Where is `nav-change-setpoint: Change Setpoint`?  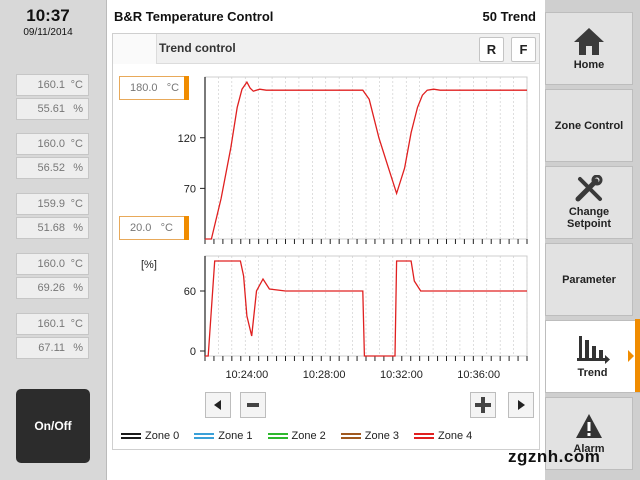 nav-change-setpoint: Change Setpoint is located at coordinates (589, 202).